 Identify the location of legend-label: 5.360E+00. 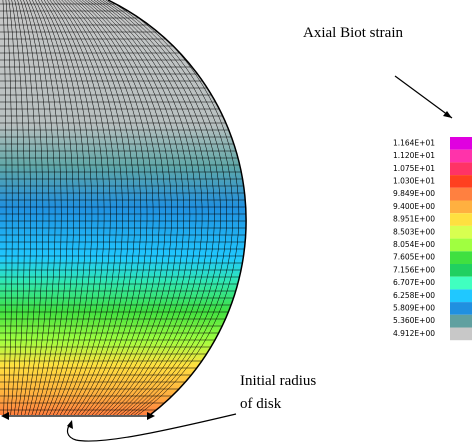
(414, 320).